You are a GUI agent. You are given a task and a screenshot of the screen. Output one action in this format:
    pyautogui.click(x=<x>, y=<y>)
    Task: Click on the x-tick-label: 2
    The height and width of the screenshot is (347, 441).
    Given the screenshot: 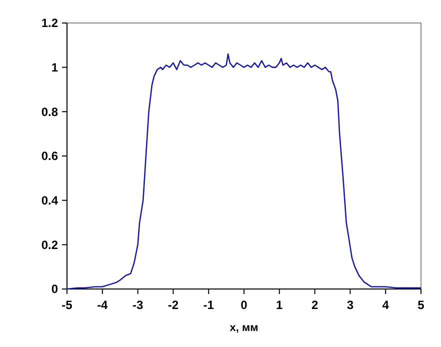 What is the action you would take?
    pyautogui.click(x=314, y=305)
    